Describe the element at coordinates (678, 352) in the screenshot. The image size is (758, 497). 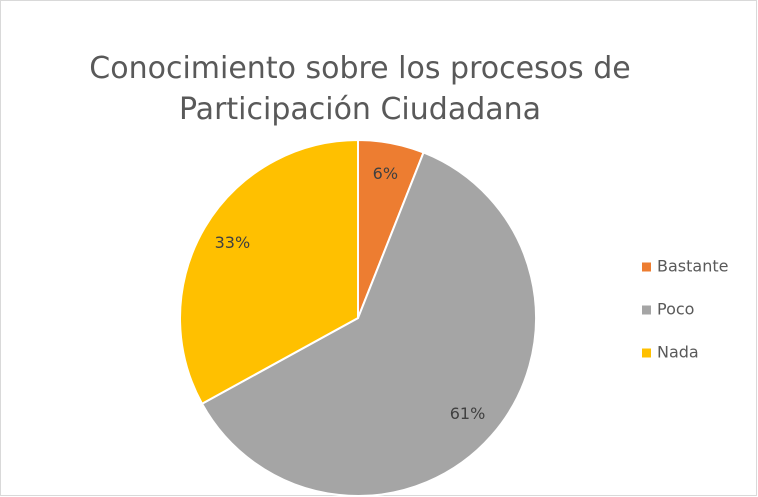
I see `legend-label: Nada` at that location.